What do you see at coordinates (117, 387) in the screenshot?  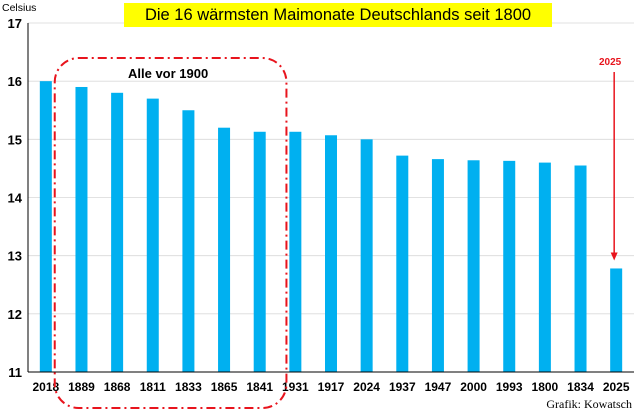 I see `x-tick-label: 1868` at bounding box center [117, 387].